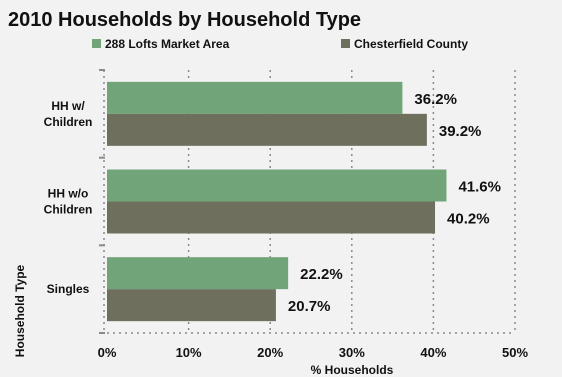 The height and width of the screenshot is (377, 562). I want to click on x-tick-label: 10%, so click(189, 352).